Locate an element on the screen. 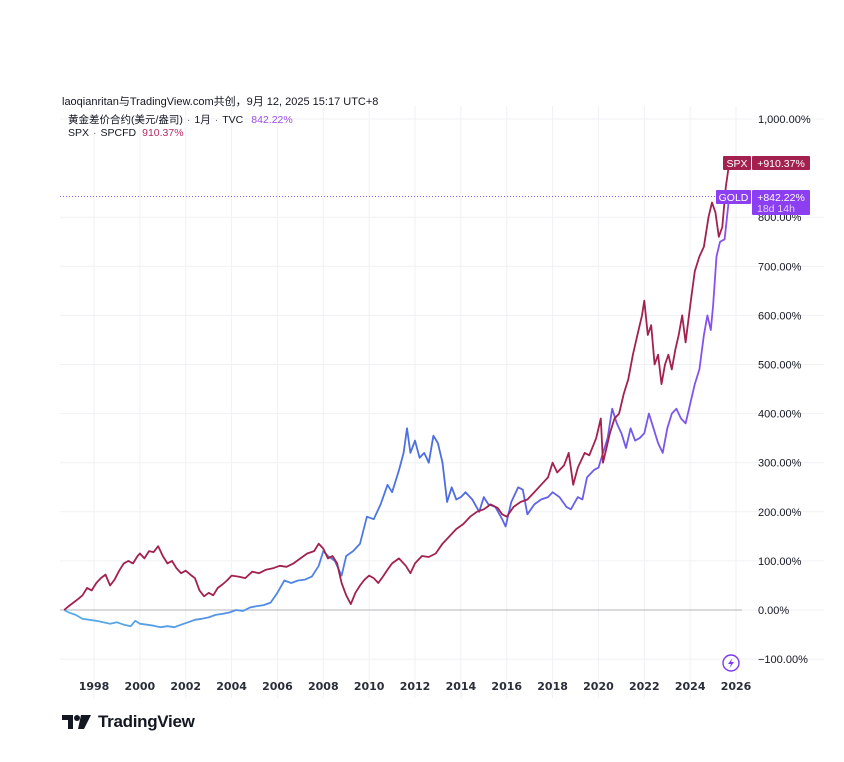  x-tick-label: 2010 is located at coordinates (369, 686).